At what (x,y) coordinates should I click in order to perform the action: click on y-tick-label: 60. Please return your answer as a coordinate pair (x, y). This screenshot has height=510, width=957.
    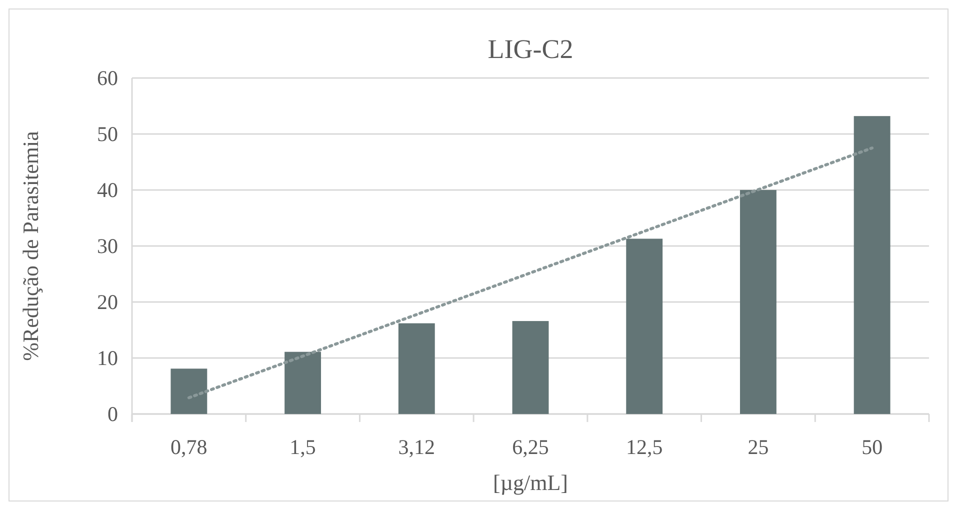
    Looking at the image, I should click on (107, 78).